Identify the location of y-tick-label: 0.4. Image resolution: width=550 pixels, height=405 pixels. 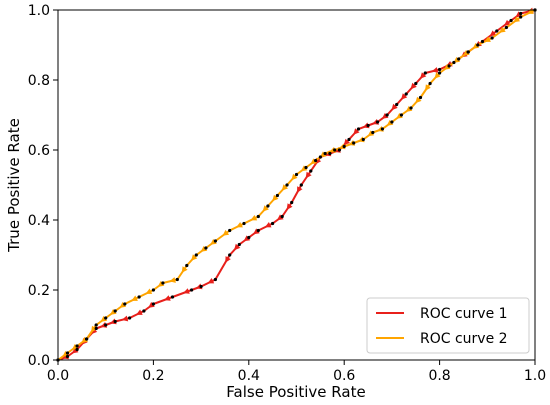
(39, 221).